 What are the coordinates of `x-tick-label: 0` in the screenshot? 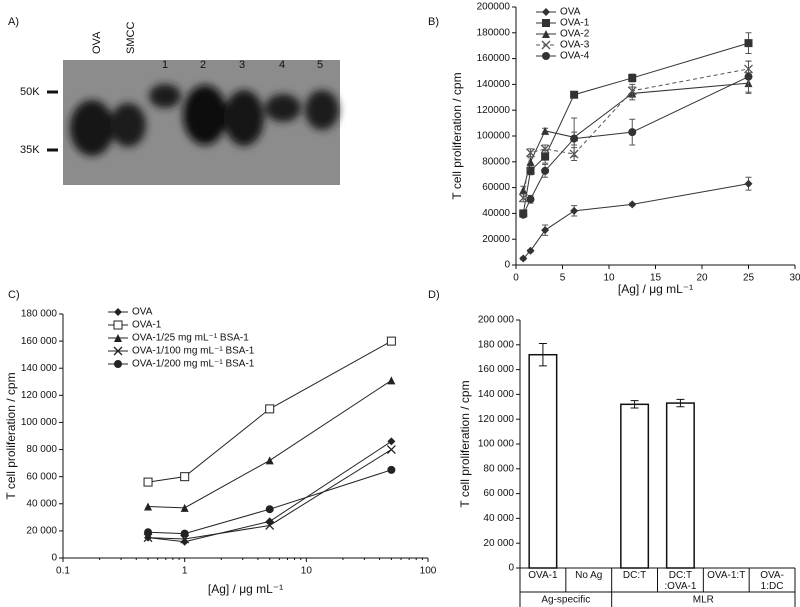 It's located at (516, 278).